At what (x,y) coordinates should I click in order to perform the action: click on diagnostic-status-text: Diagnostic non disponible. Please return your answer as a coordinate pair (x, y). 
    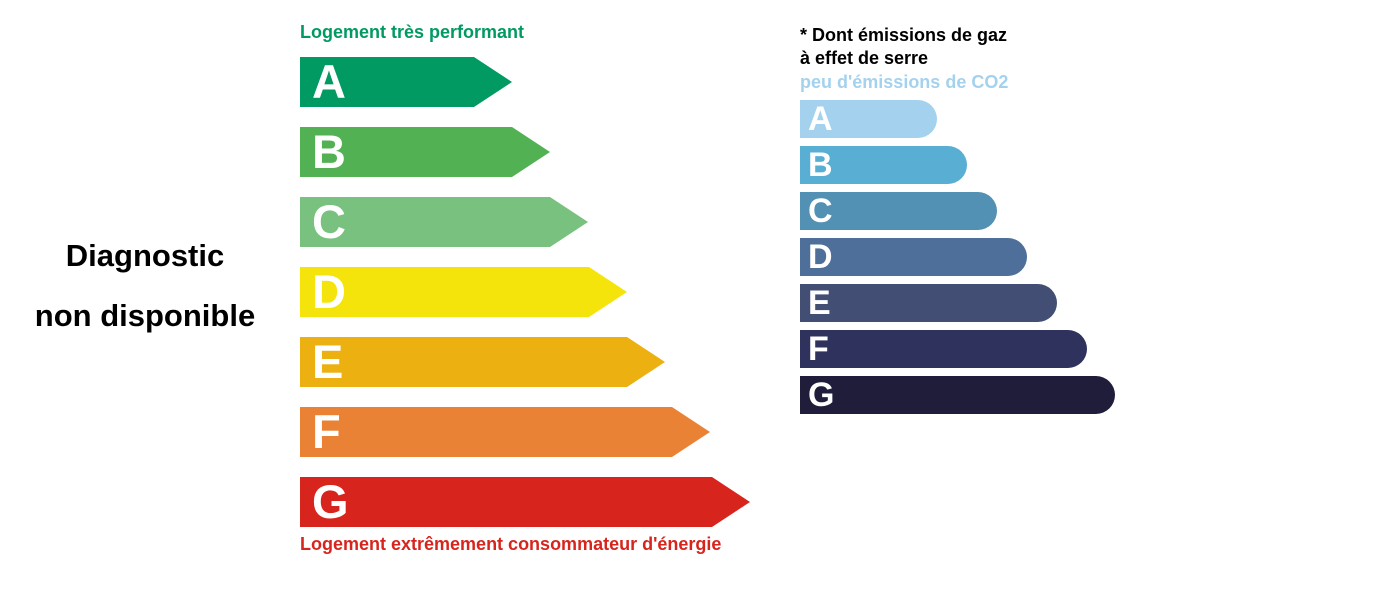
    Looking at the image, I should click on (145, 286).